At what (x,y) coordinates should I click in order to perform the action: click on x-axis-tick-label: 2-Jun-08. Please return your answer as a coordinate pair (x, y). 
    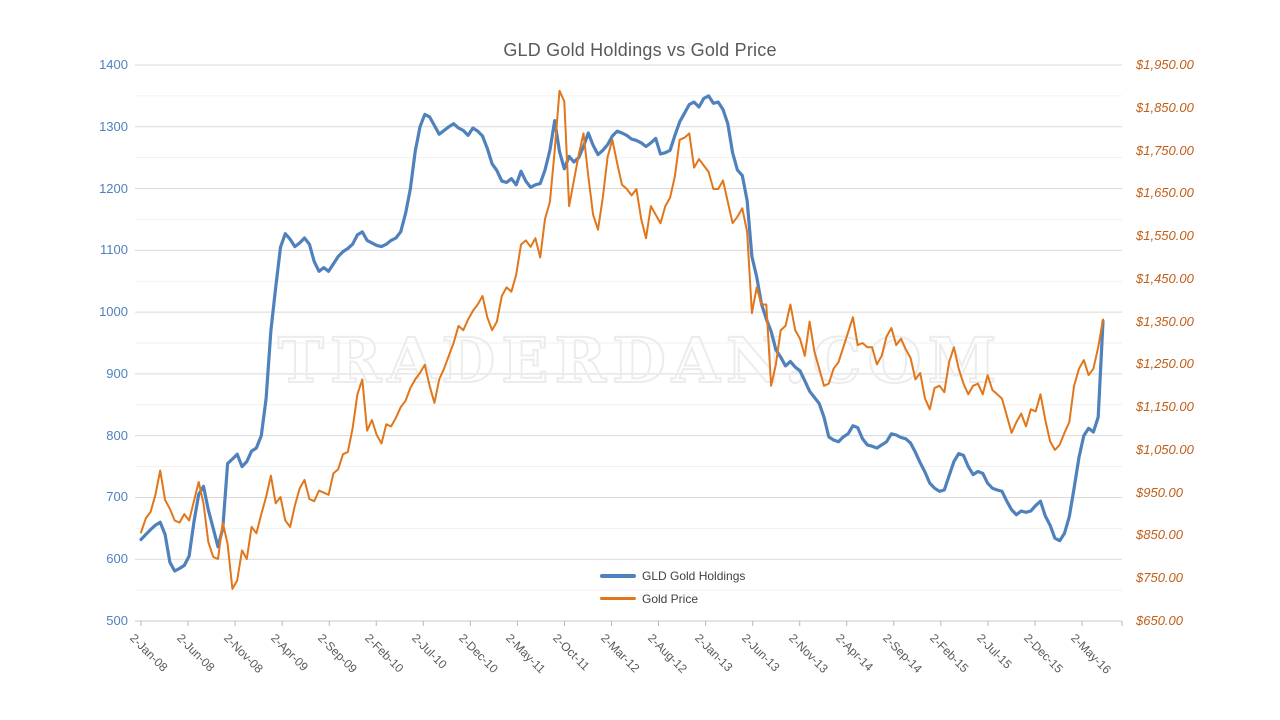
    Looking at the image, I should click on (196, 653).